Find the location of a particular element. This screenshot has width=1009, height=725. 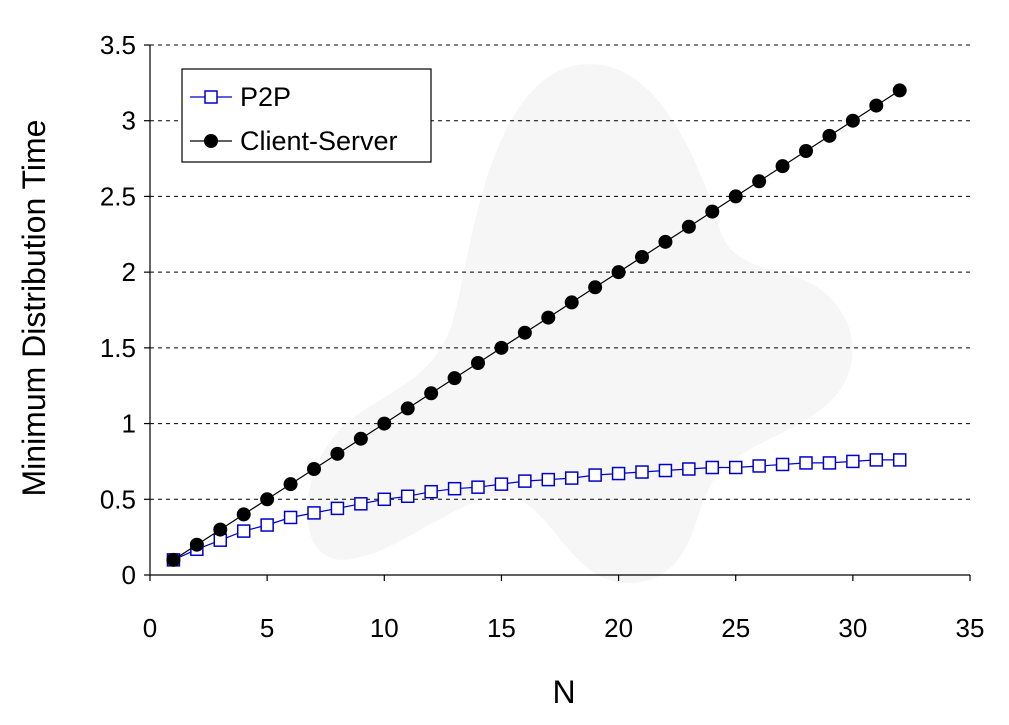

y-tick-label: 1 is located at coordinates (129, 424).